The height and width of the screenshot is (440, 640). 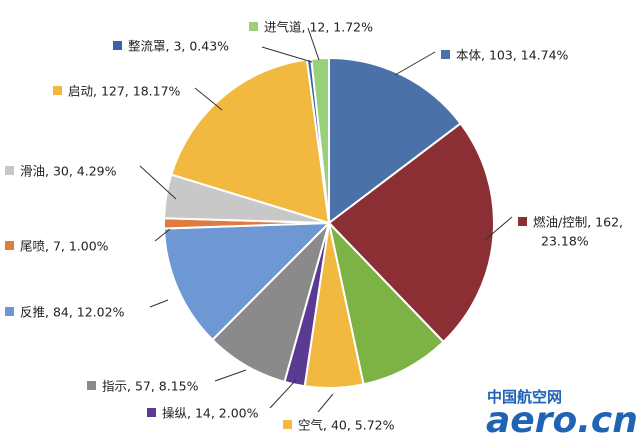 I want to click on slice-label: 本体, 103, 14.74%, so click(x=512, y=55).